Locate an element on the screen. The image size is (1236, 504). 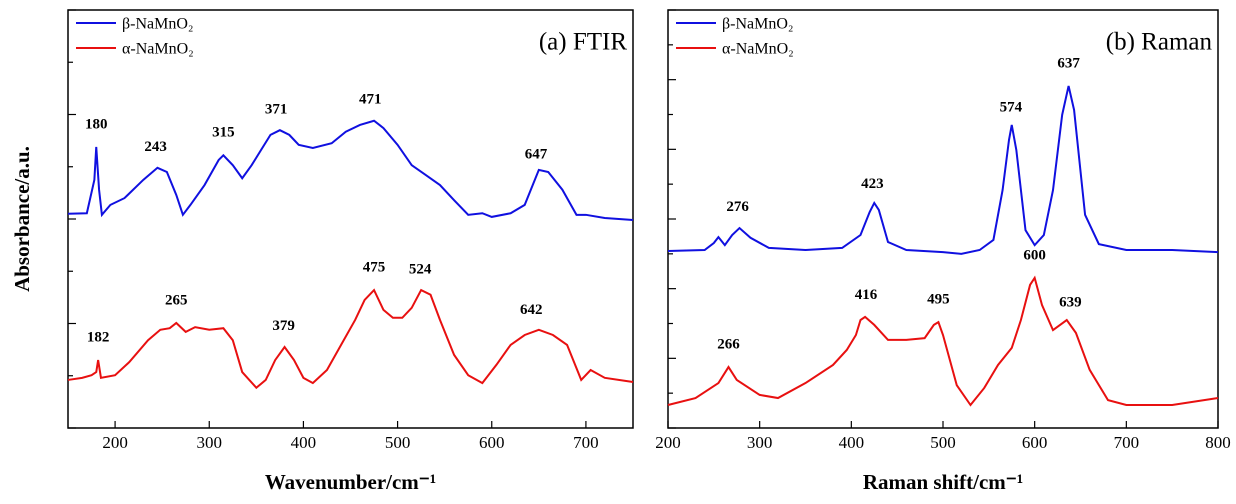
peak-label: 315 is located at coordinates (223, 133).